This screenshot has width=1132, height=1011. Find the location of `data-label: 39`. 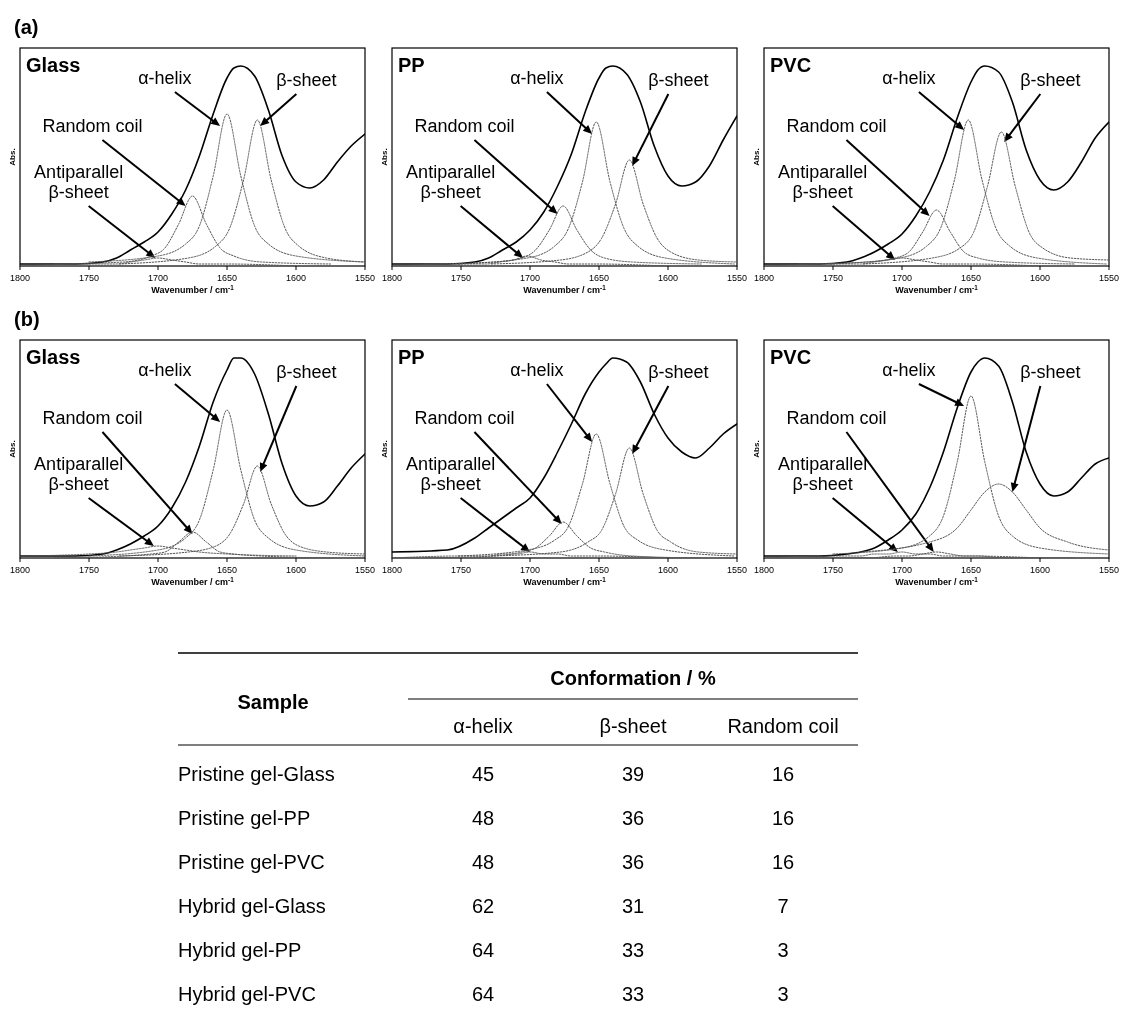

data-label: 39 is located at coordinates (633, 774).